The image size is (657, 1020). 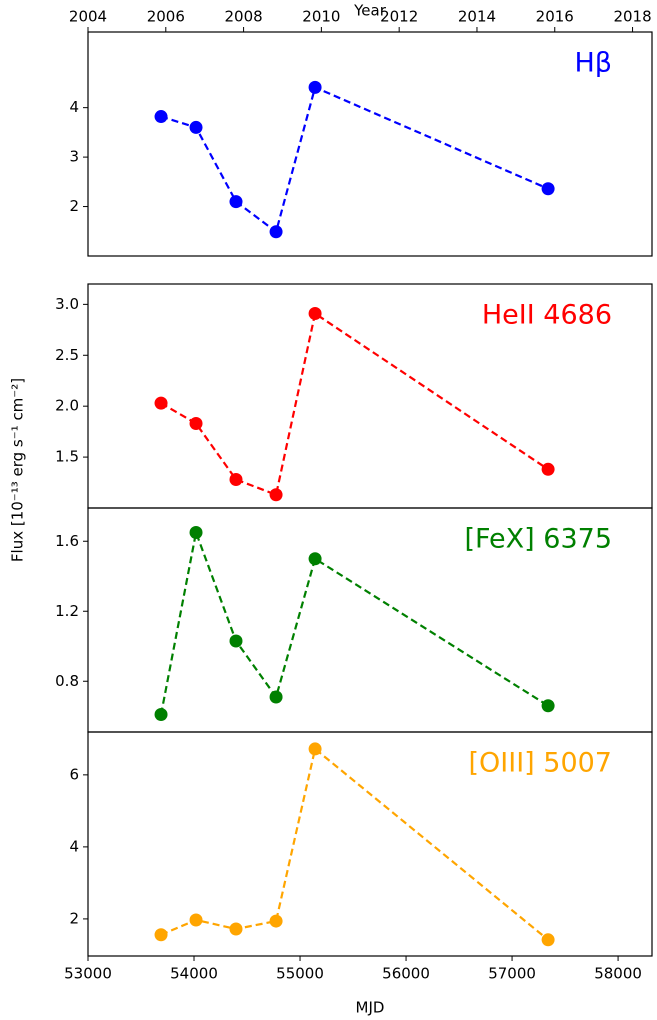 I want to click on y-tick-label: 6, so click(x=74, y=774).